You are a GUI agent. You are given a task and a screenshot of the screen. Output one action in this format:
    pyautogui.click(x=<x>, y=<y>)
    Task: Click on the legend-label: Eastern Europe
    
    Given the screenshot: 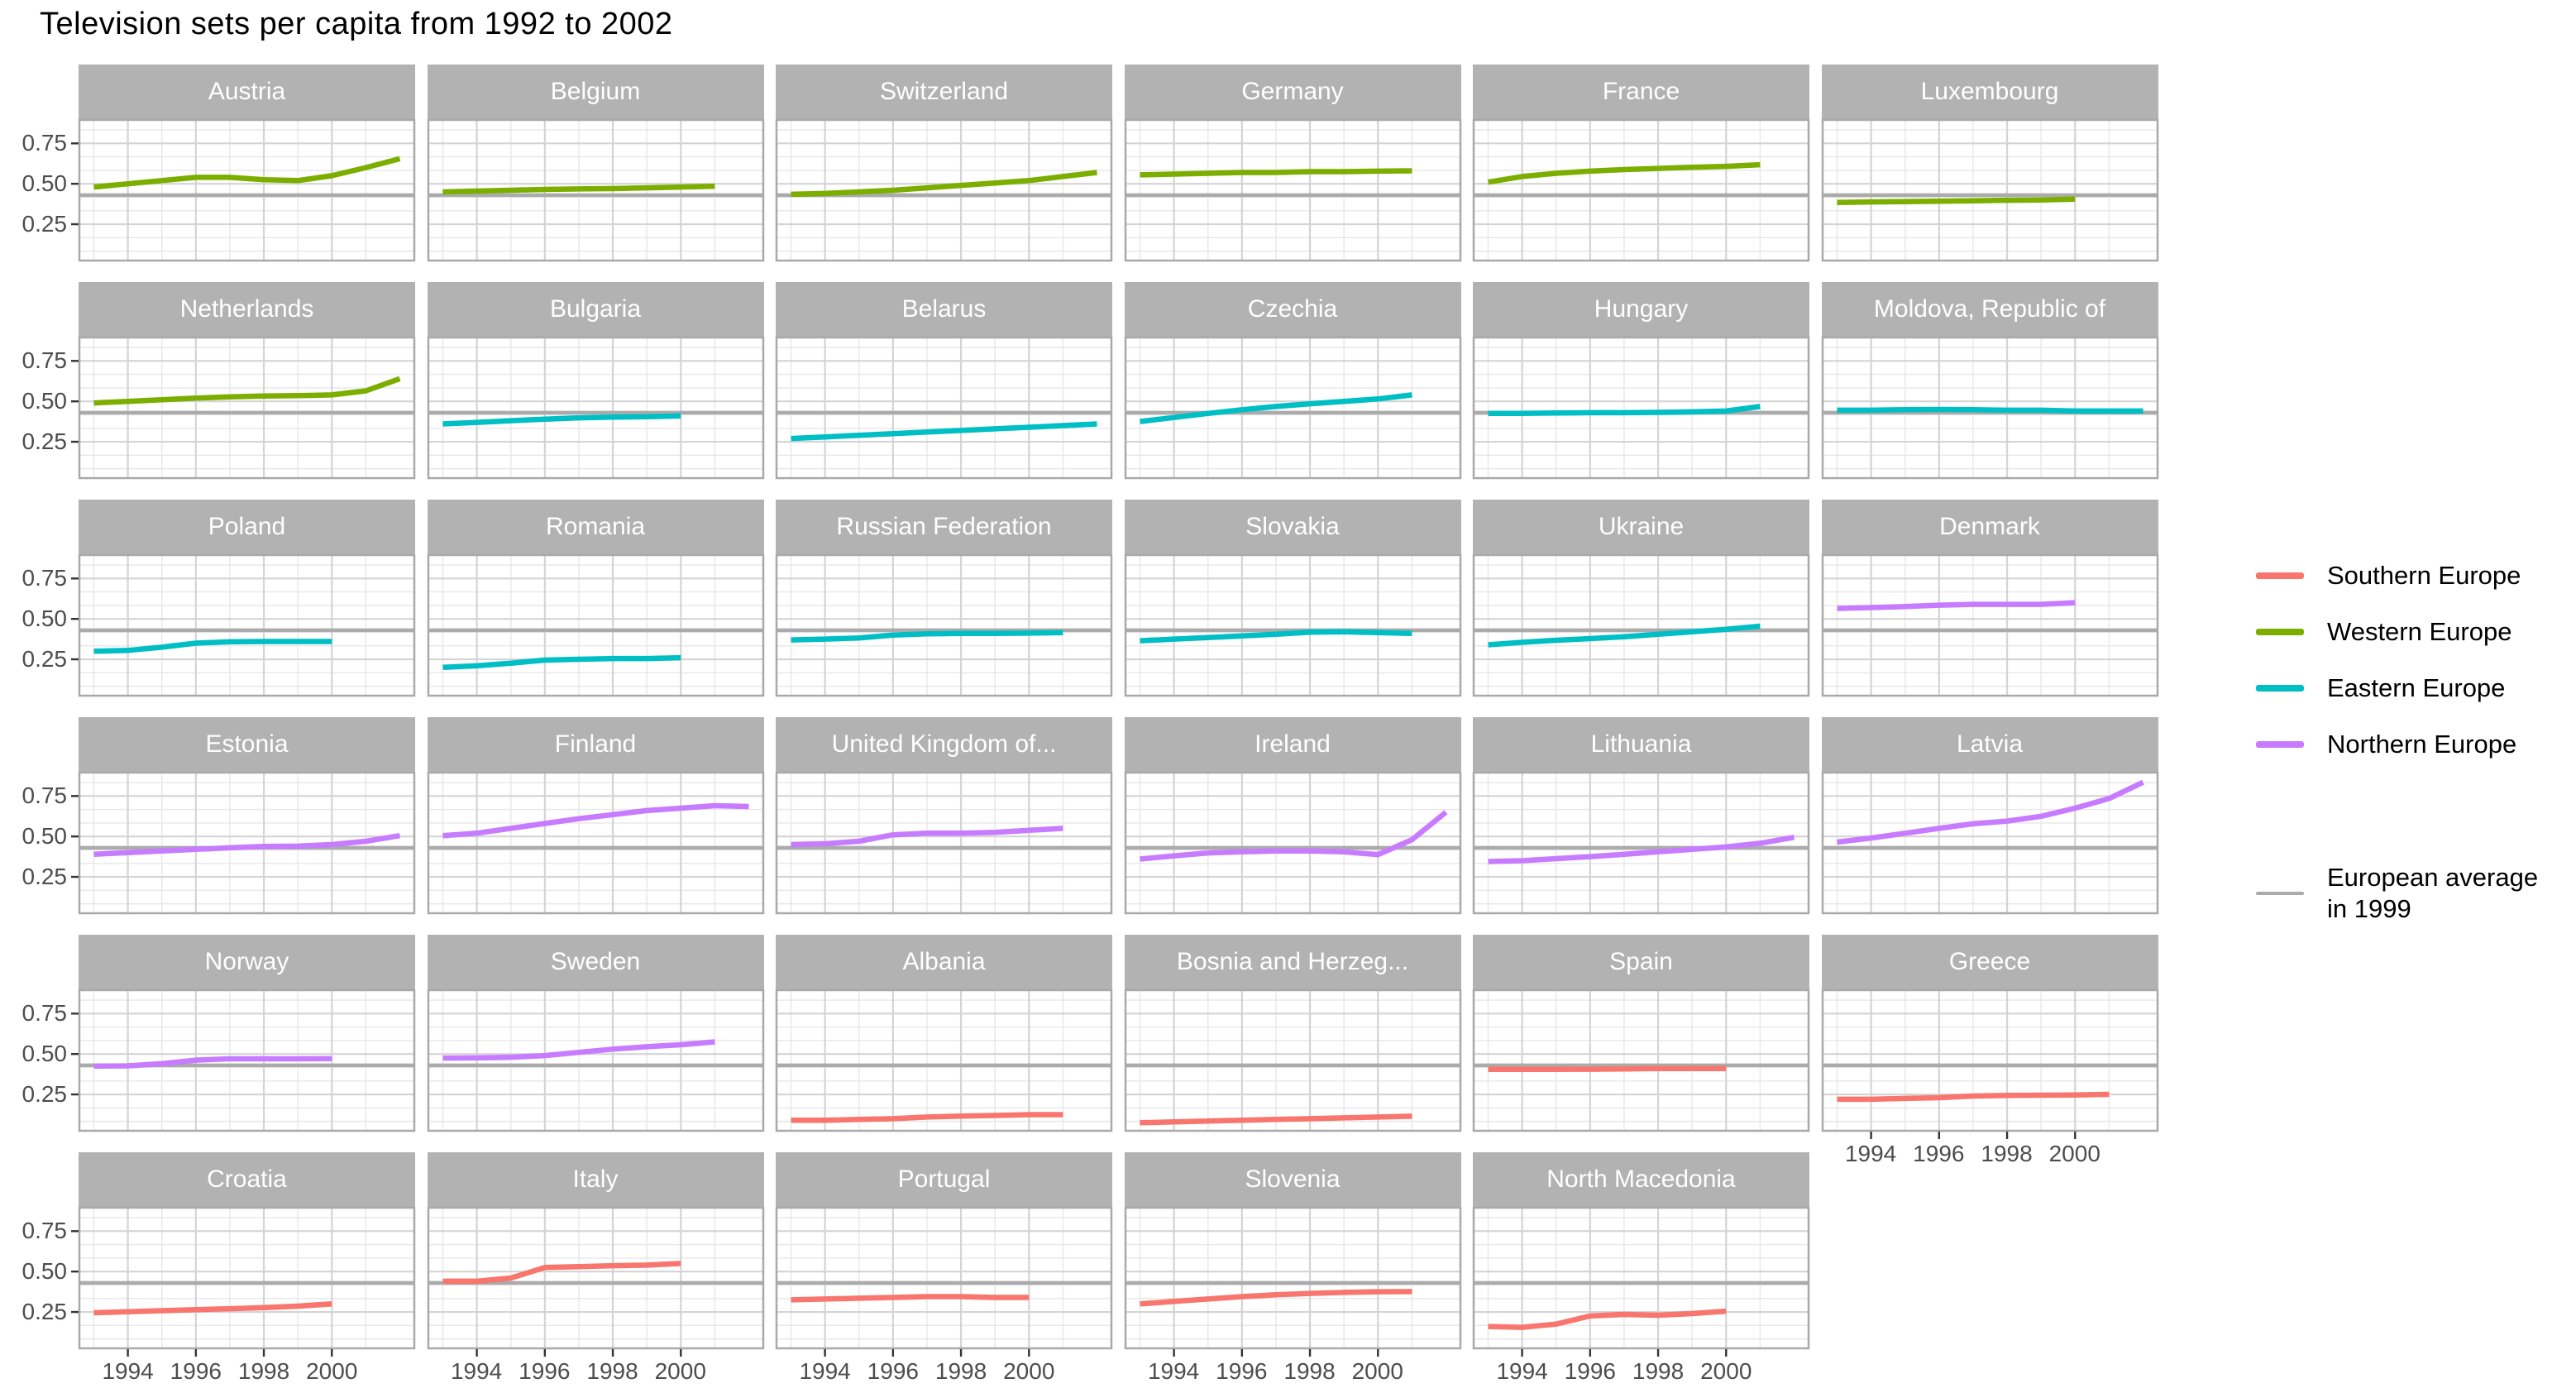 What is the action you would take?
    pyautogui.click(x=2416, y=687)
    